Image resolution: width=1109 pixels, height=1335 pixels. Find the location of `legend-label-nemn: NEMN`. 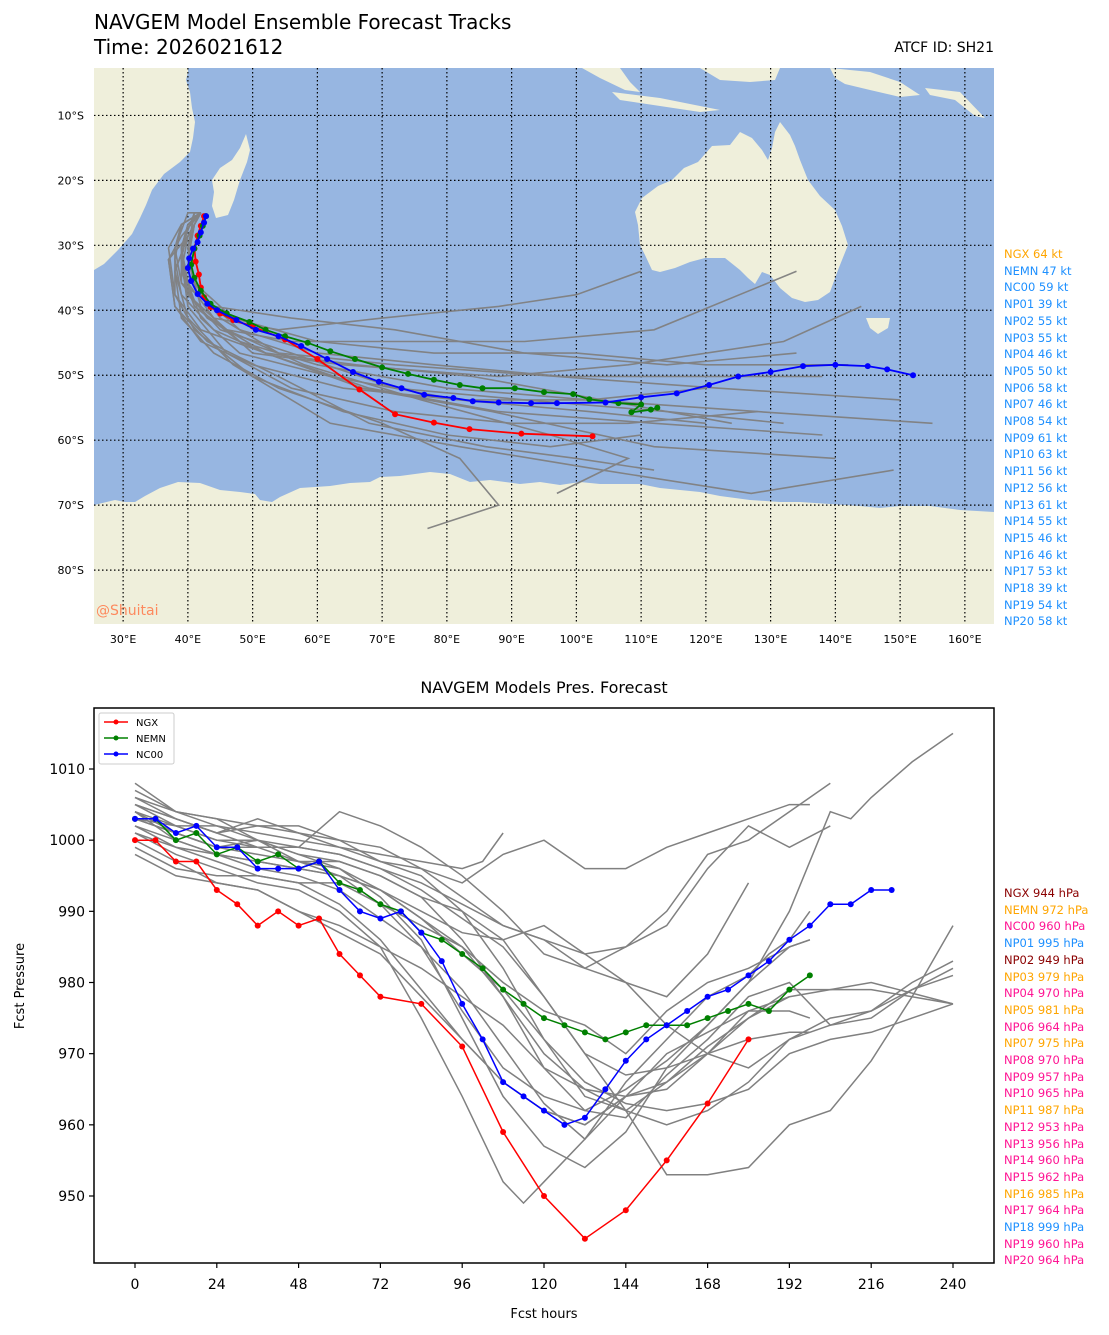

legend-label-nemn: NEMN is located at coordinates (151, 739).